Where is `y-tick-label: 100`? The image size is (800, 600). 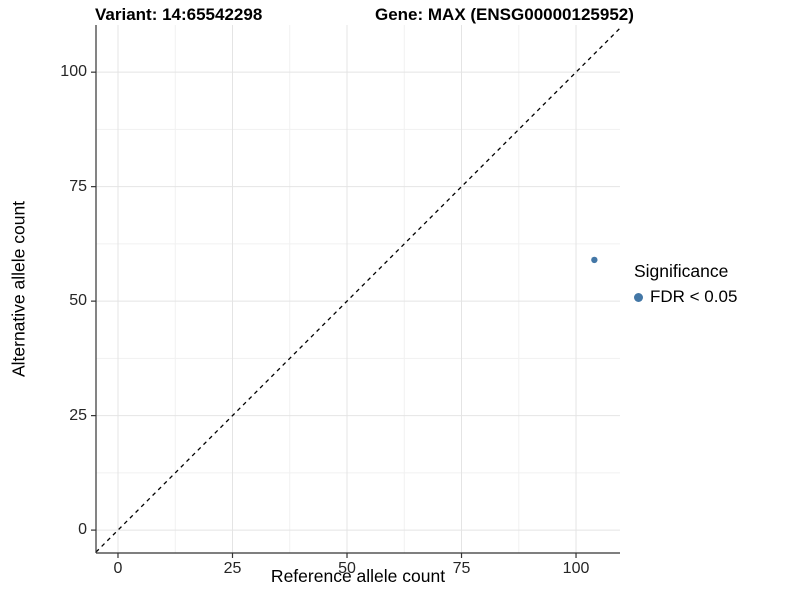
y-tick-label: 100 is located at coordinates (73, 72).